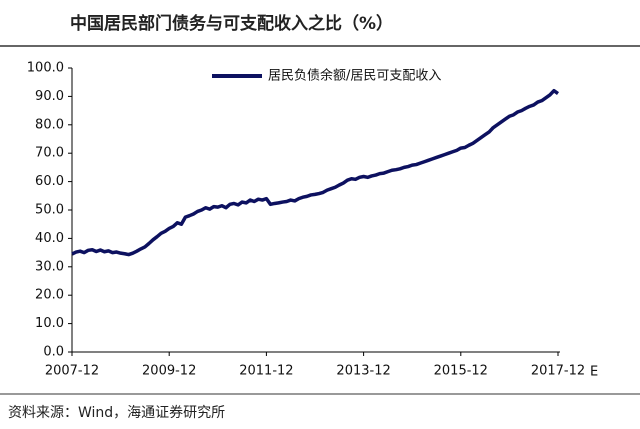  Describe the element at coordinates (49, 210) in the screenshot. I see `y-tick-label: 50.0` at that location.